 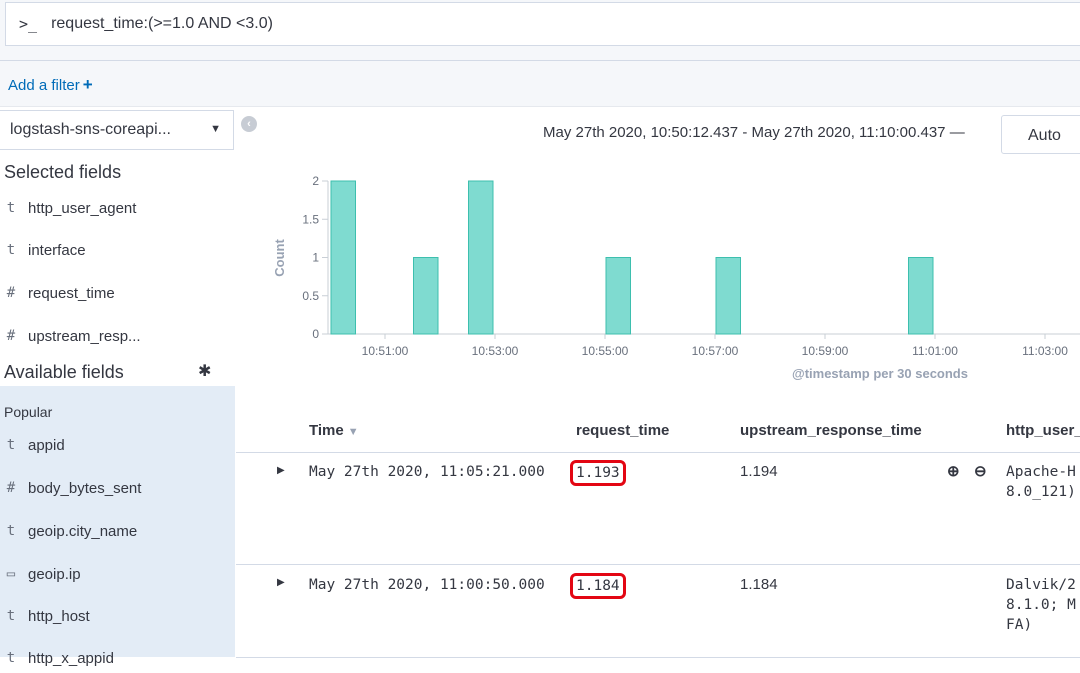 What do you see at coordinates (28, 412) in the screenshot?
I see `popular-label: Popular` at bounding box center [28, 412].